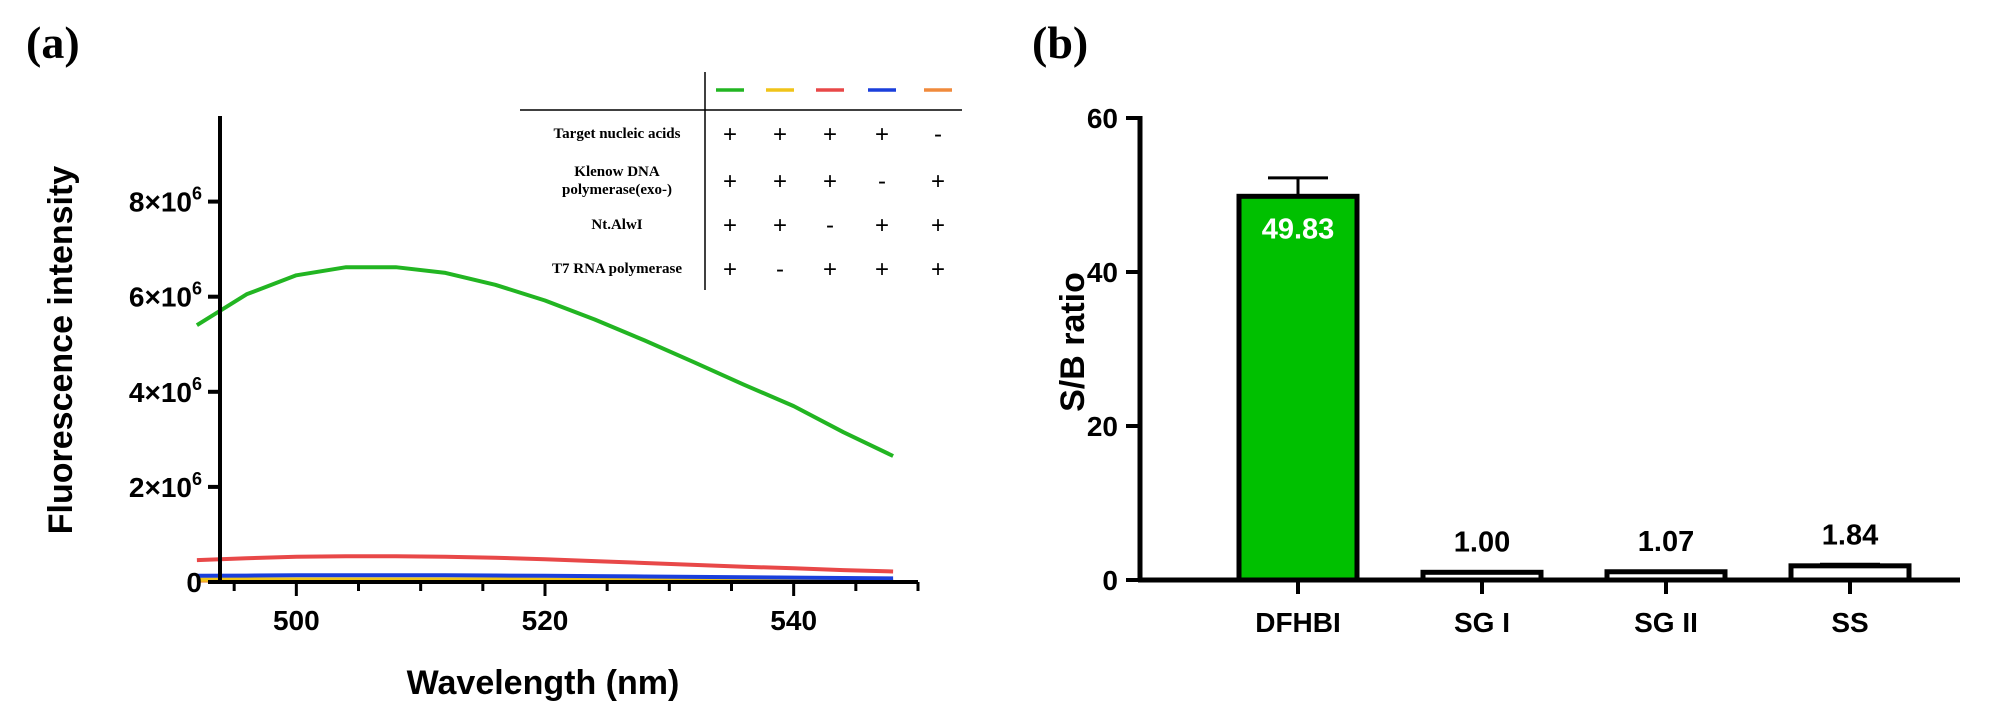 The image size is (2000, 716). I want to click on y-tick-label-base: 8×10, so click(160, 202).